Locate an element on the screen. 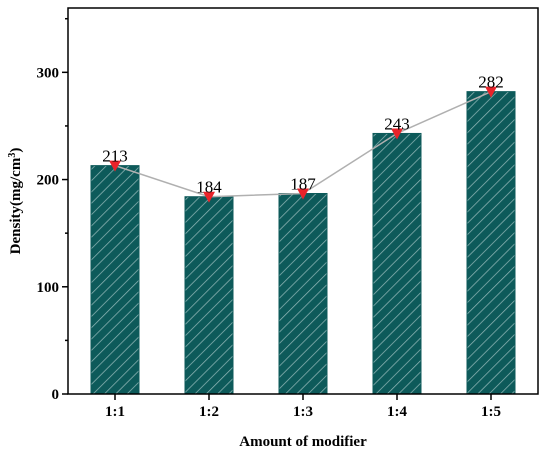 This screenshot has width=550, height=456. bar-1:3 is located at coordinates (303, 293).